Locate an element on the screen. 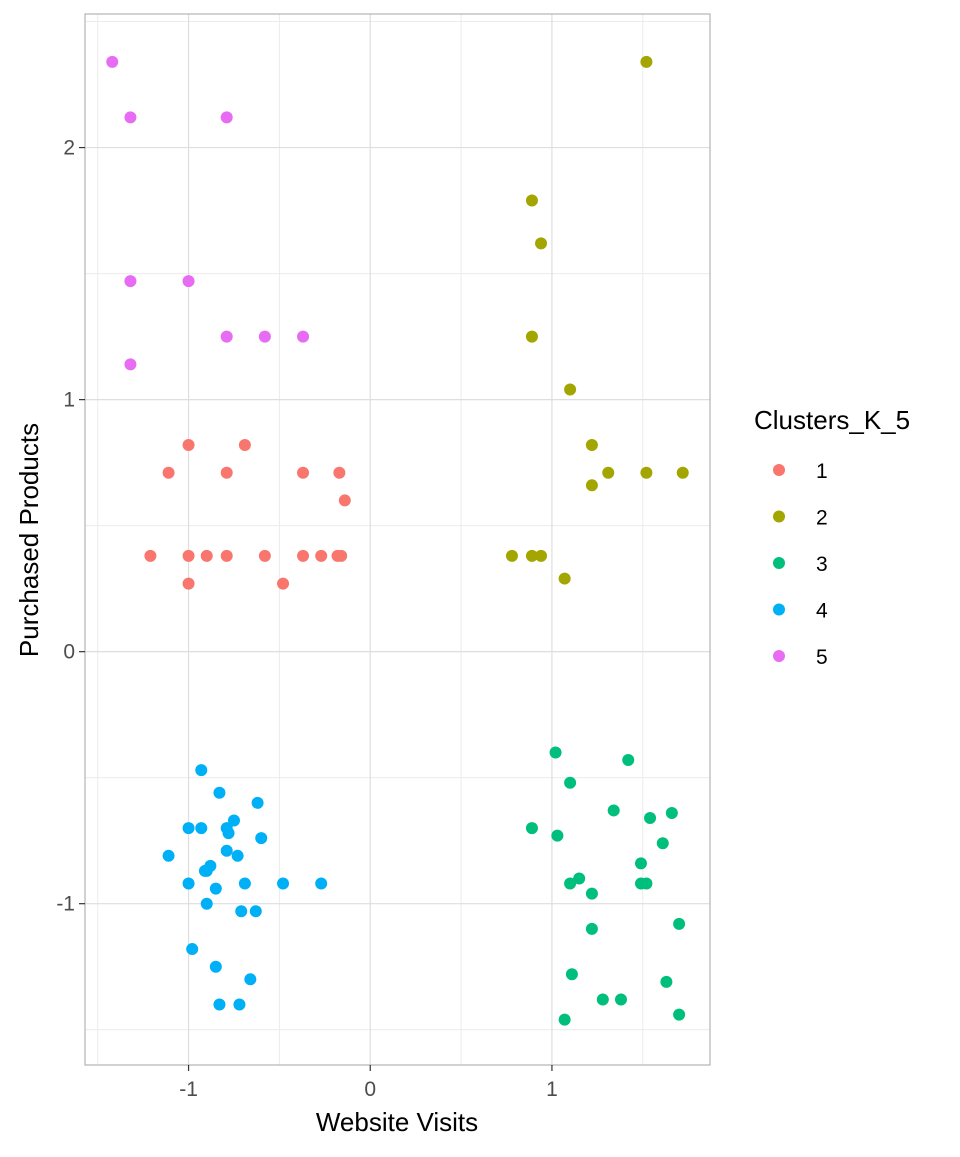 The width and height of the screenshot is (960, 1157). x-tick-label: 1 is located at coordinates (552, 1089).